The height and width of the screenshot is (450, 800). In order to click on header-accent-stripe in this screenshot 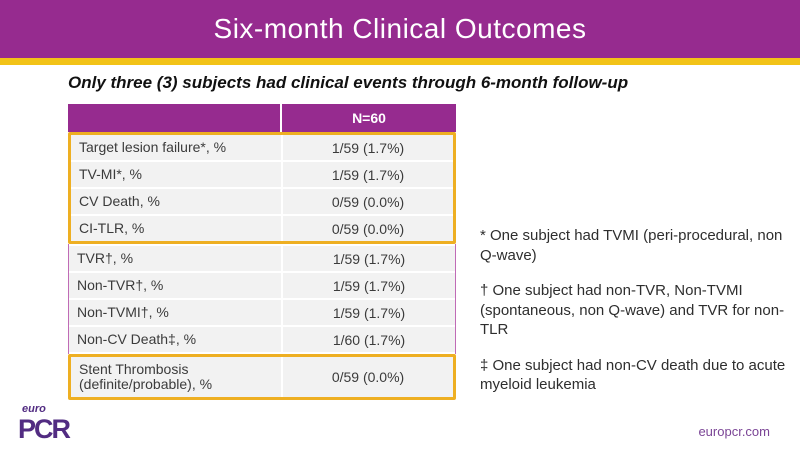, I will do `click(400, 61)`.